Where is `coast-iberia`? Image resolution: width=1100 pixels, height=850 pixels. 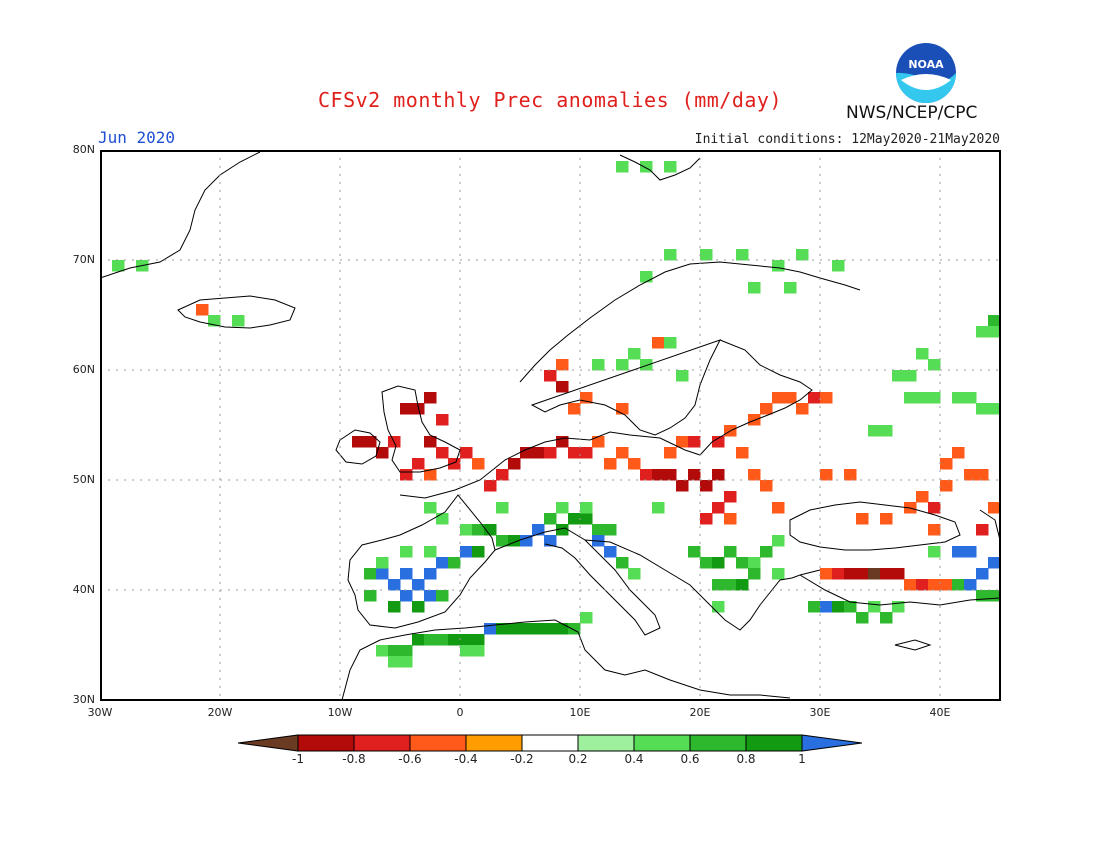
coast-iberia is located at coordinates (421, 561).